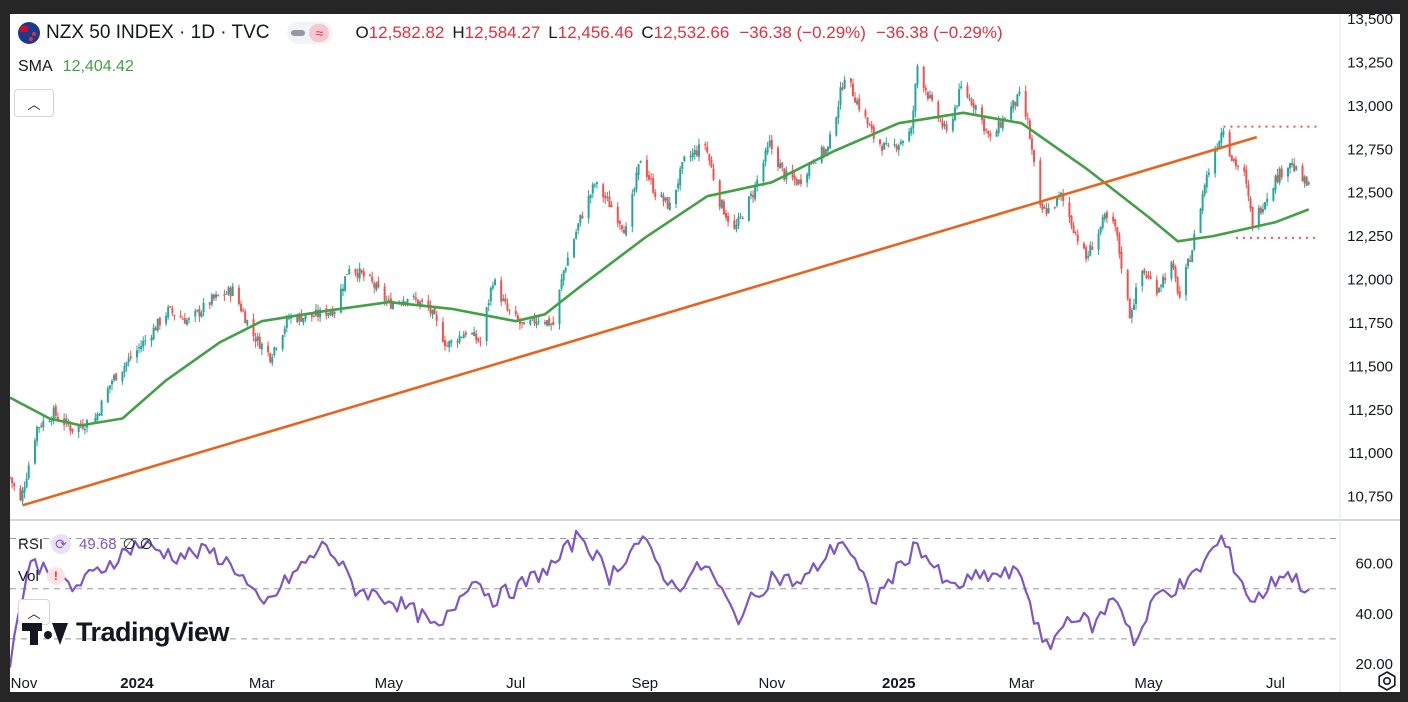 Image resolution: width=1408 pixels, height=702 pixels. Describe the element at coordinates (158, 32) in the screenshot. I see `symbol-title: NZX 50 INDEX · 1D · TVC` at that location.